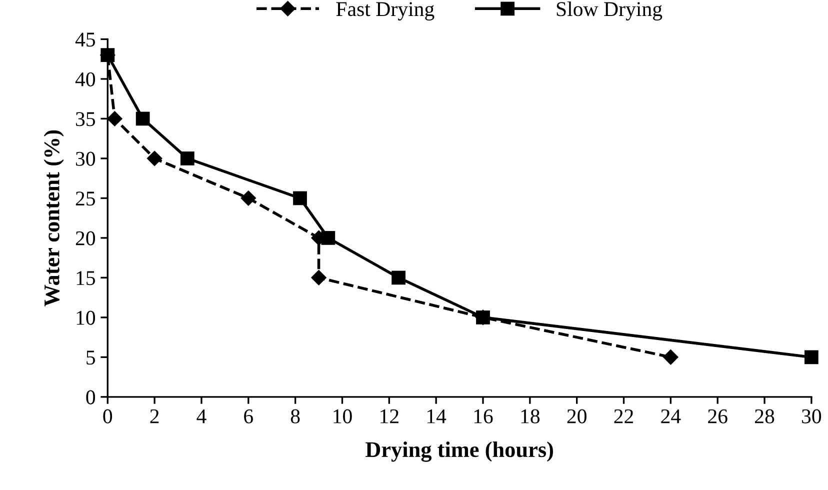 The height and width of the screenshot is (490, 828). I want to click on y-tick-label: 30, so click(86, 159).